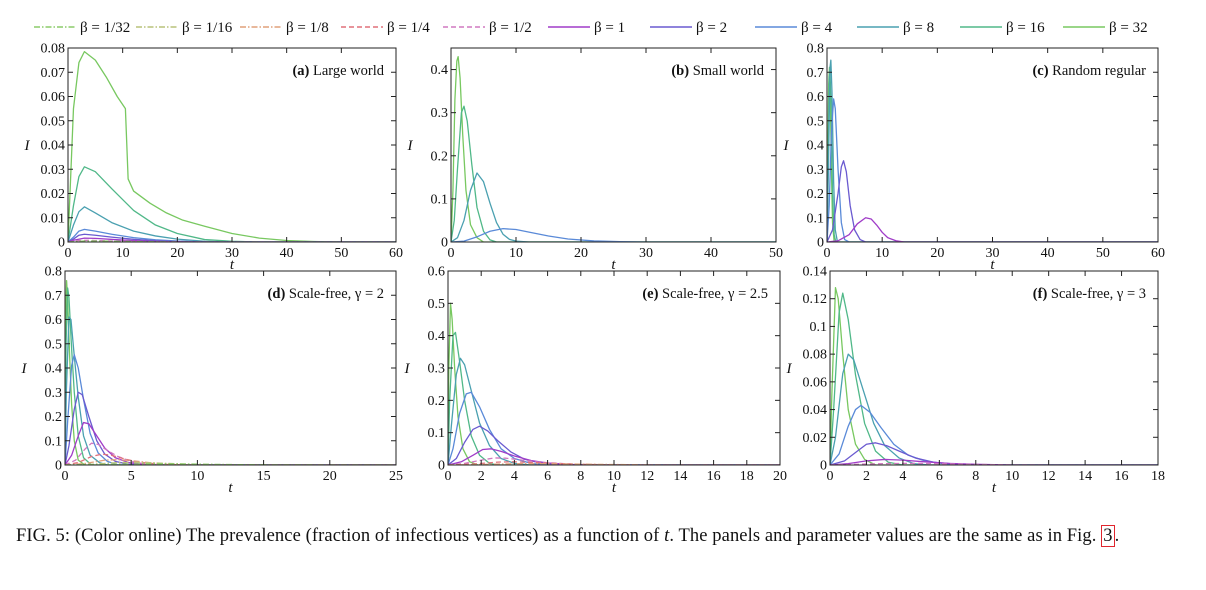 The image size is (1206, 590). I want to click on panel-title-letter: (b), so click(680, 71).